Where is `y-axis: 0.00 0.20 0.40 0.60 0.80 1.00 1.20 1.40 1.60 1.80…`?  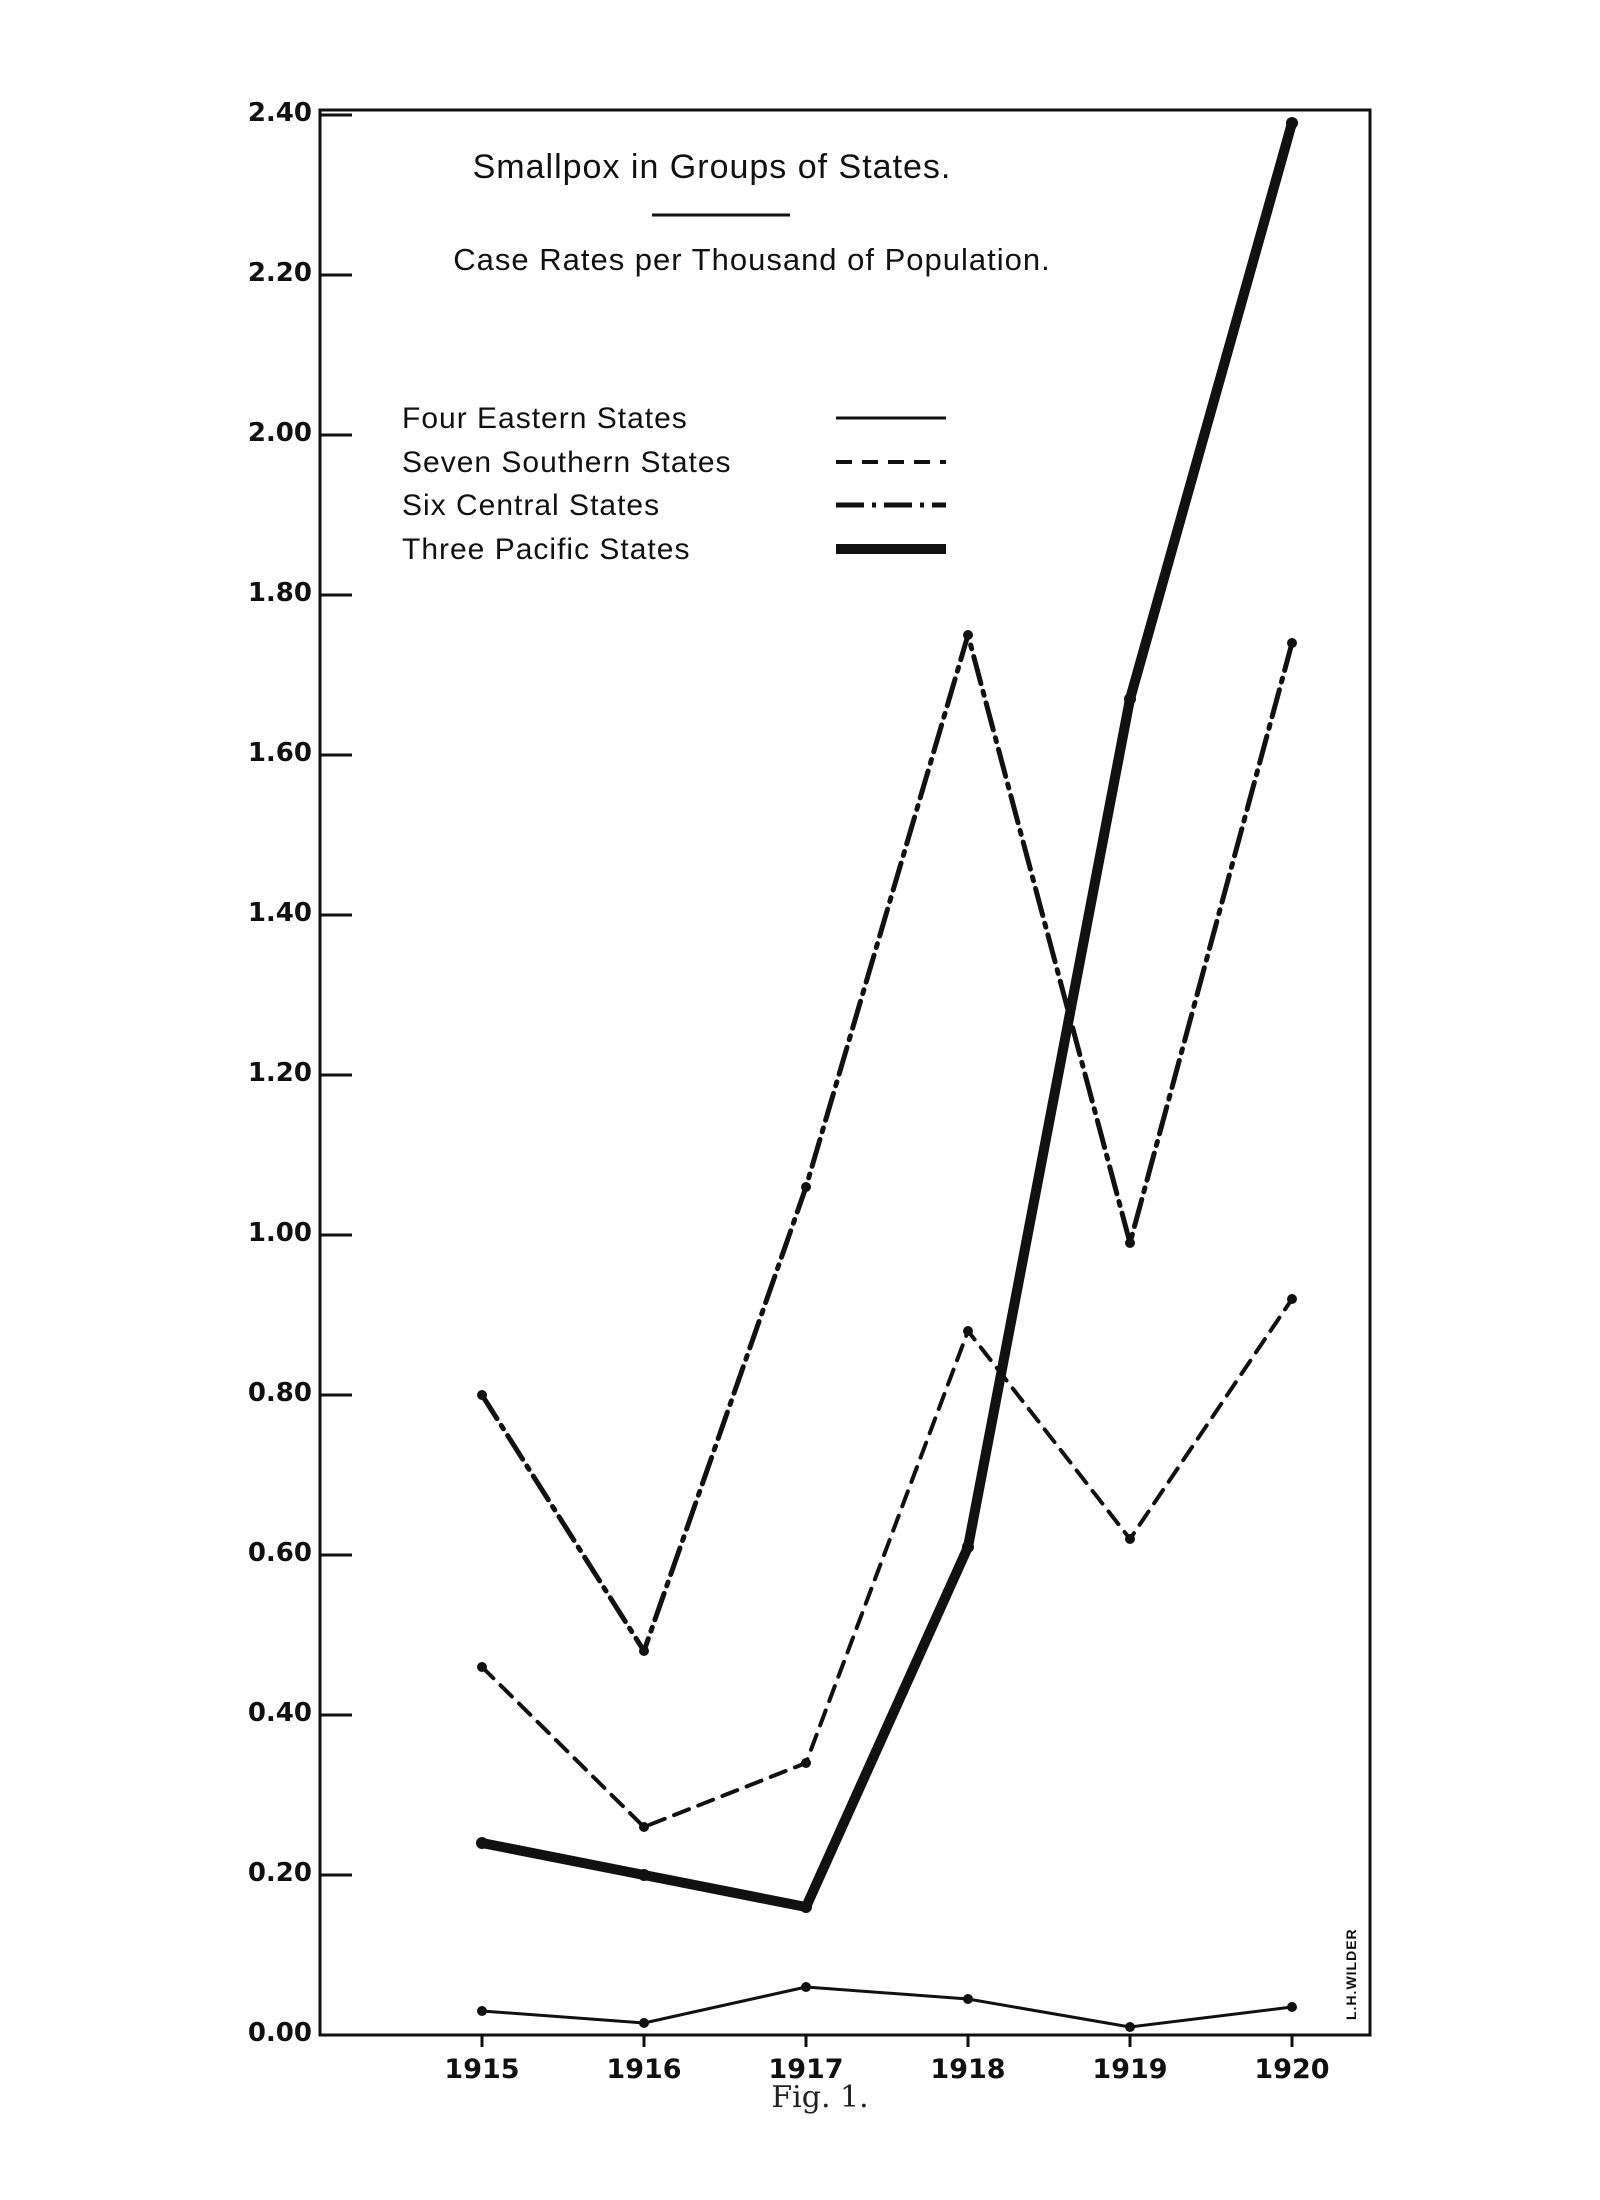
y-axis: 0.00 0.20 0.40 0.60 0.80 1.00 1.20 1.40 1.60 1.80… is located at coordinates (300, 1073).